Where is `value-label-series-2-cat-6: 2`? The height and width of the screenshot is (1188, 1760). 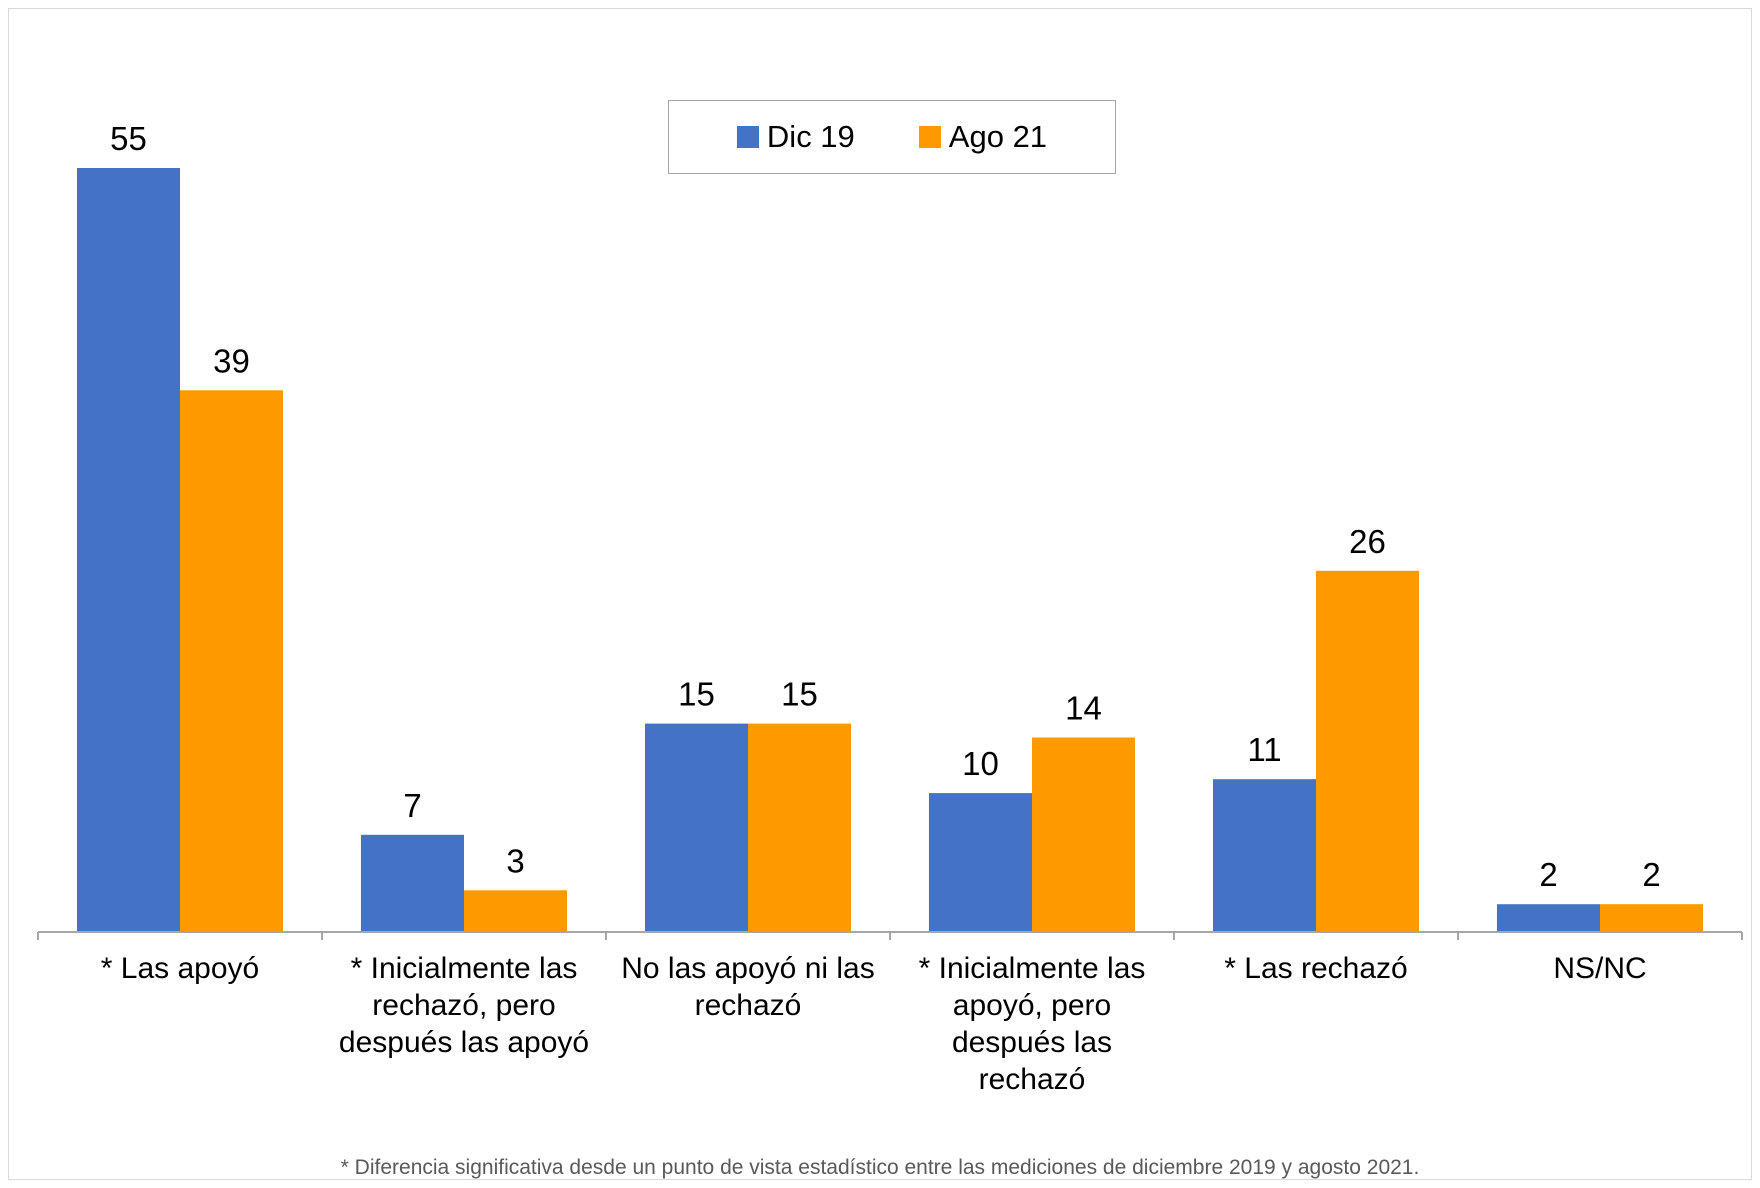 value-label-series-2-cat-6: 2 is located at coordinates (1651, 874).